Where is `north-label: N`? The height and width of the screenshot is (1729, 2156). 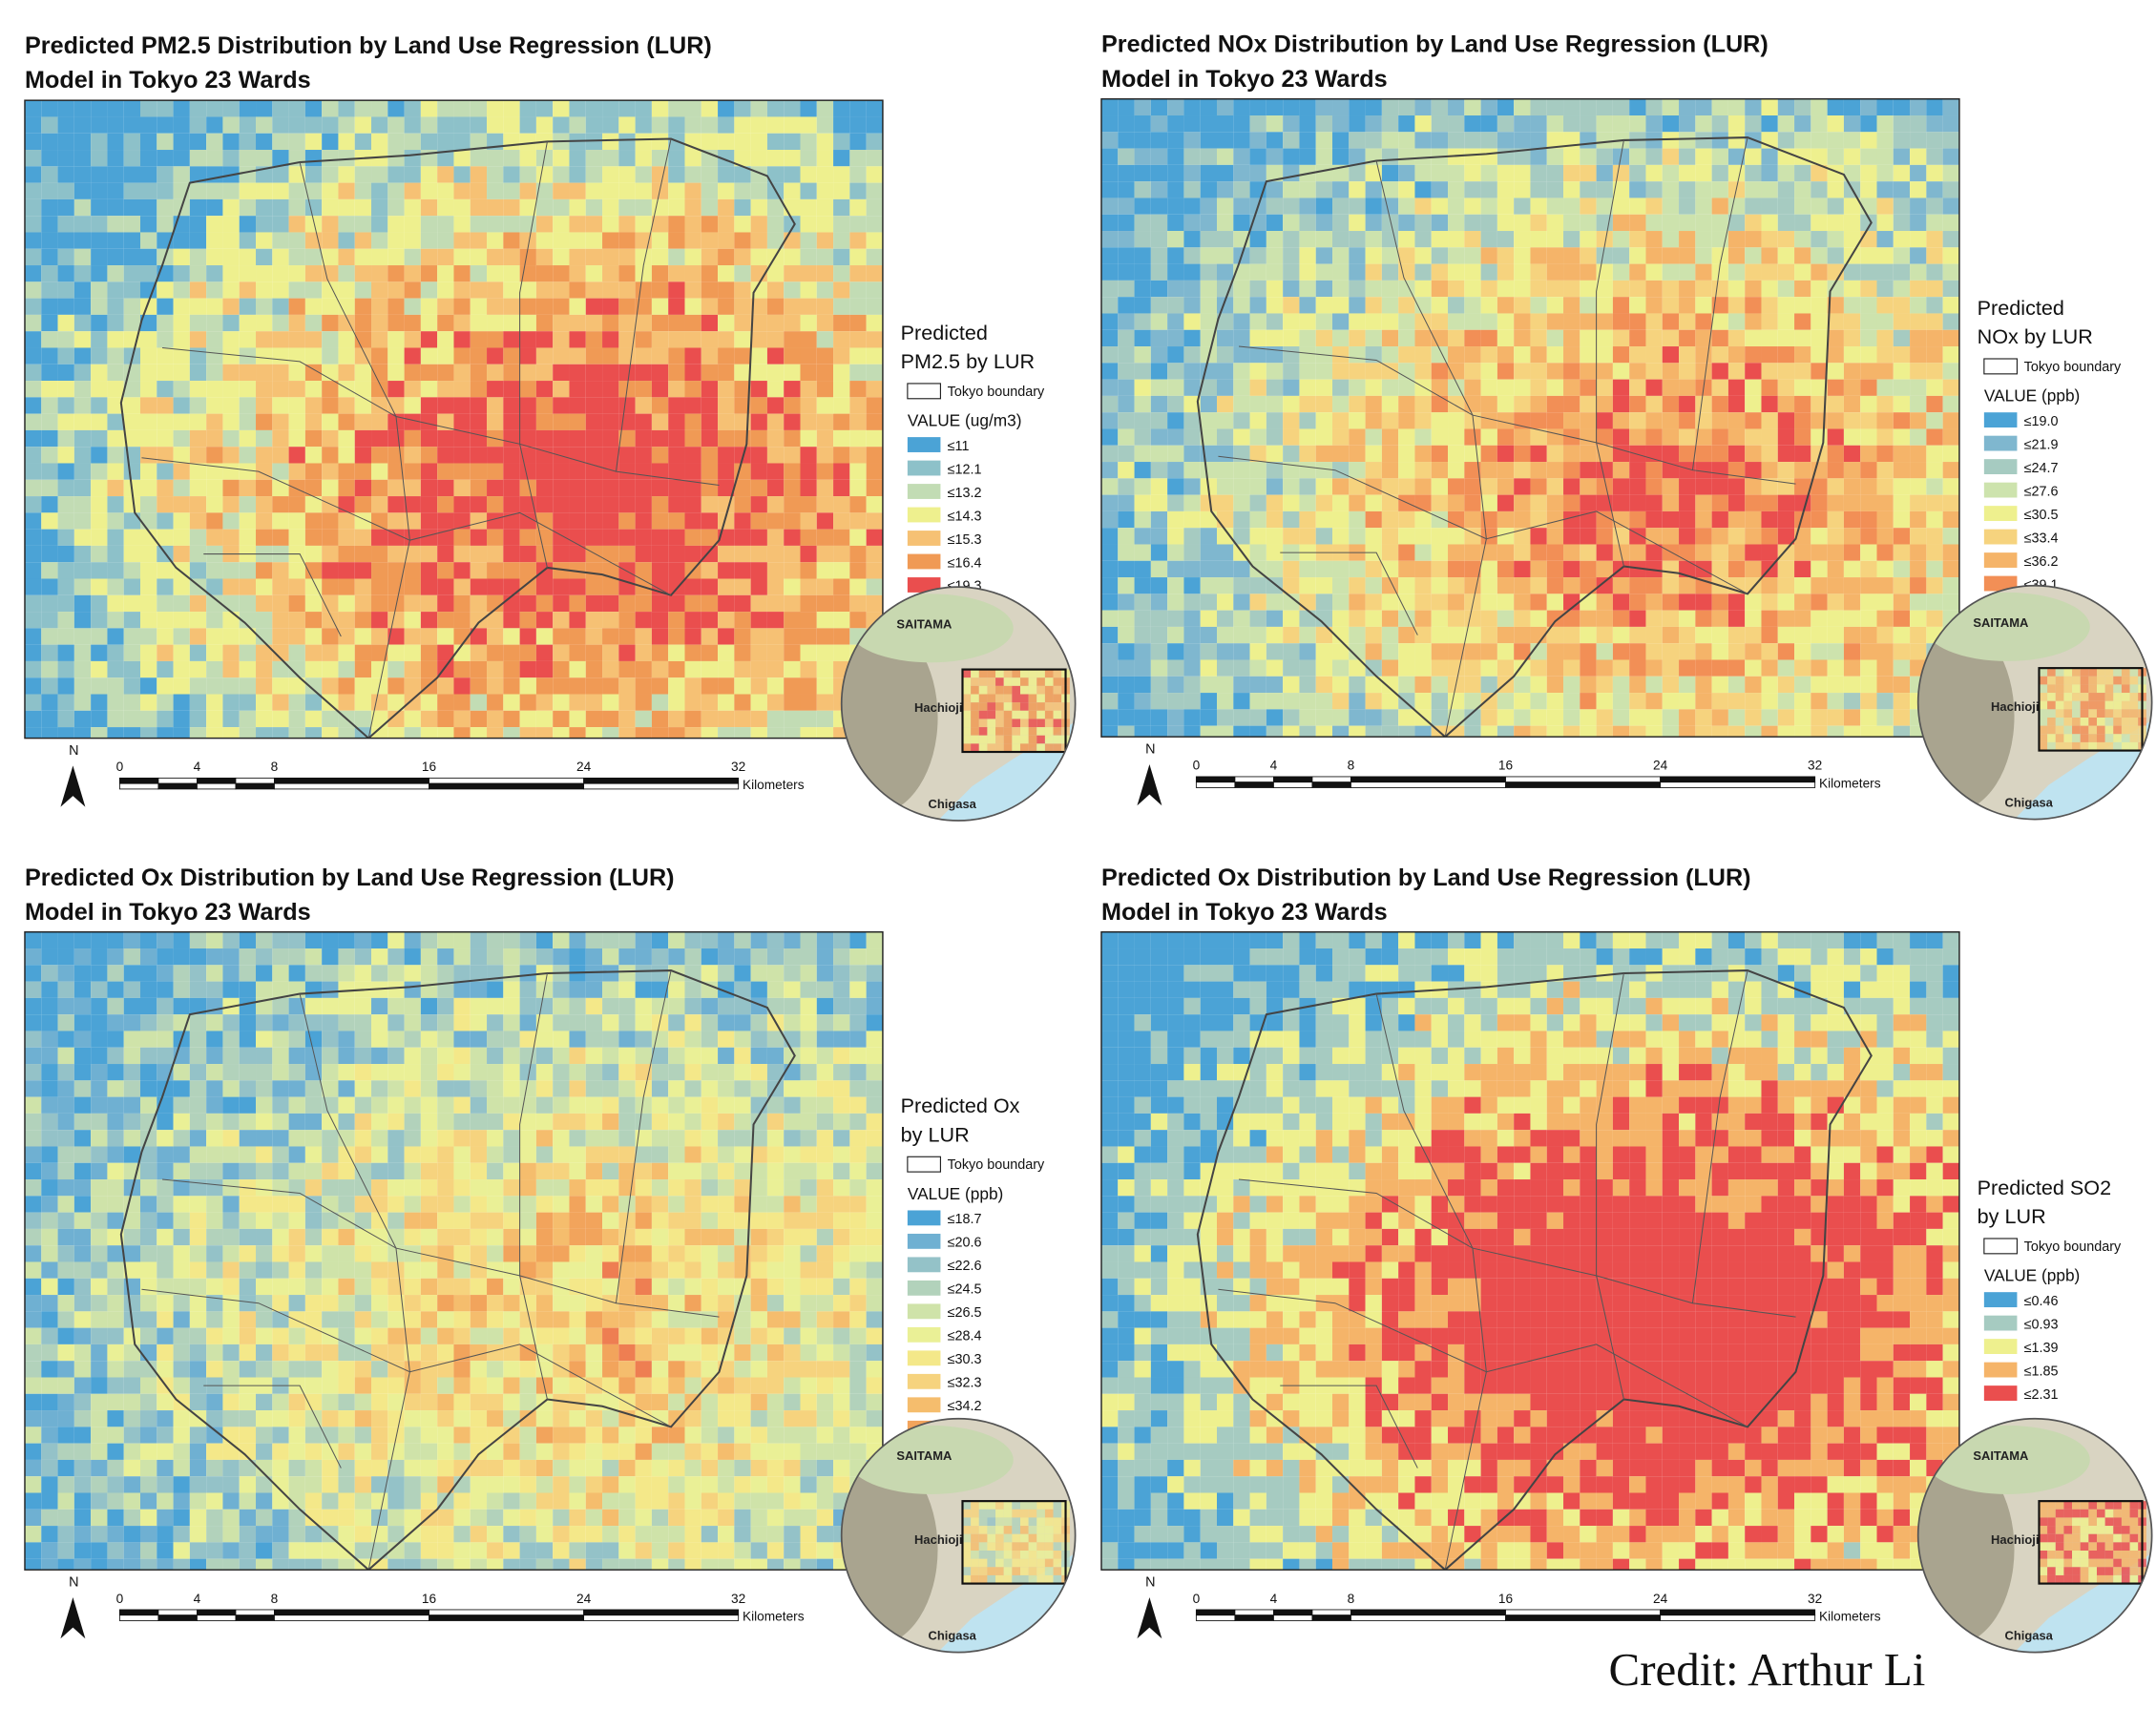 north-label: N is located at coordinates (1150, 749).